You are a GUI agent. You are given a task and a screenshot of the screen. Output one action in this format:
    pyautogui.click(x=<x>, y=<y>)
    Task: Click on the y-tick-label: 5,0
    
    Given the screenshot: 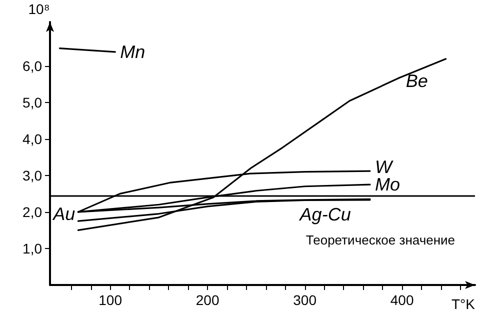 What is the action you would take?
    pyautogui.click(x=32, y=102)
    